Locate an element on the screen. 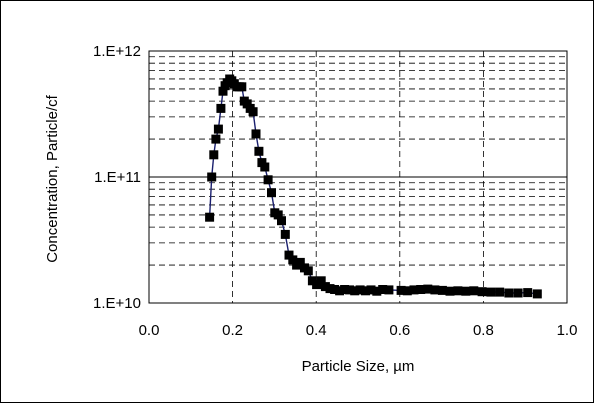  x-tick-label: 0.4 is located at coordinates (316, 330).